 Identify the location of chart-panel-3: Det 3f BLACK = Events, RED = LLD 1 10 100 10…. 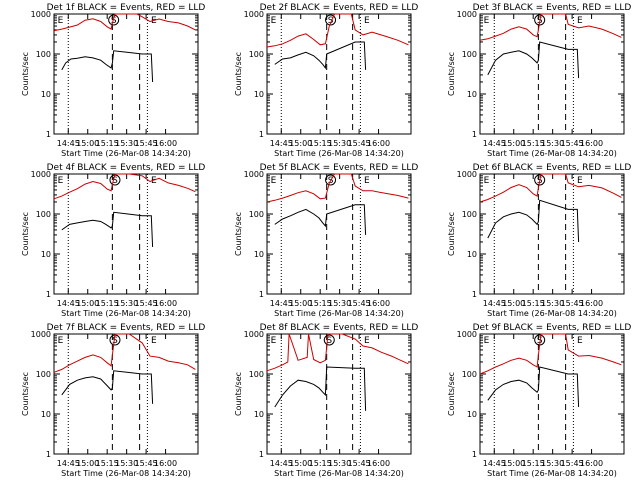
(539, 80).